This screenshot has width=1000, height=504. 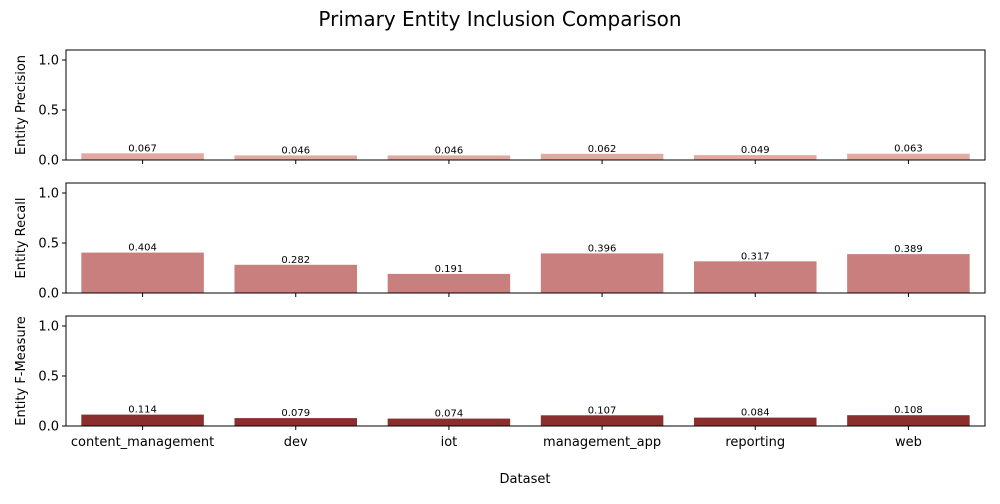 I want to click on x-tick-label: management_app, so click(x=602, y=442).